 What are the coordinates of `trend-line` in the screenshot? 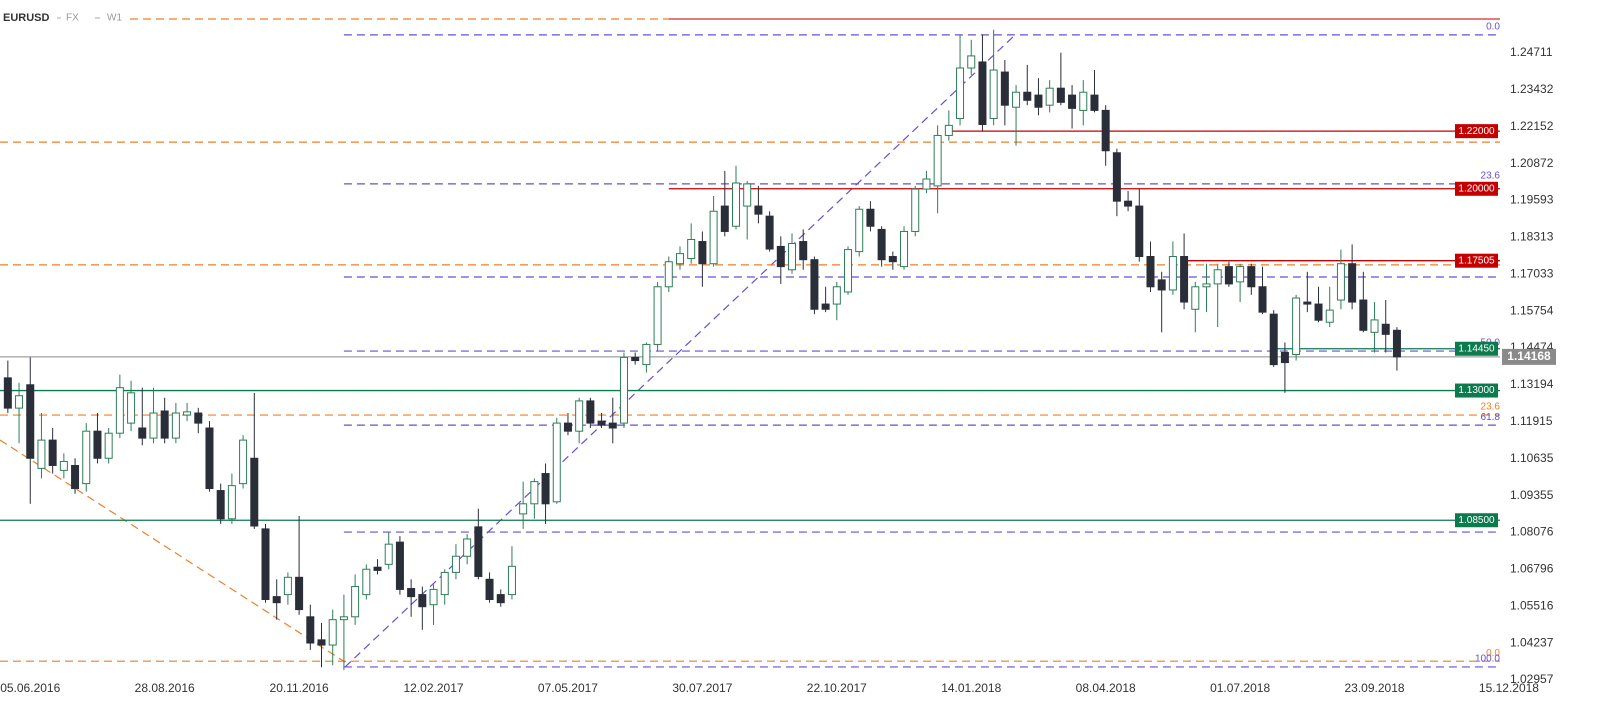 It's located at (173, 551).